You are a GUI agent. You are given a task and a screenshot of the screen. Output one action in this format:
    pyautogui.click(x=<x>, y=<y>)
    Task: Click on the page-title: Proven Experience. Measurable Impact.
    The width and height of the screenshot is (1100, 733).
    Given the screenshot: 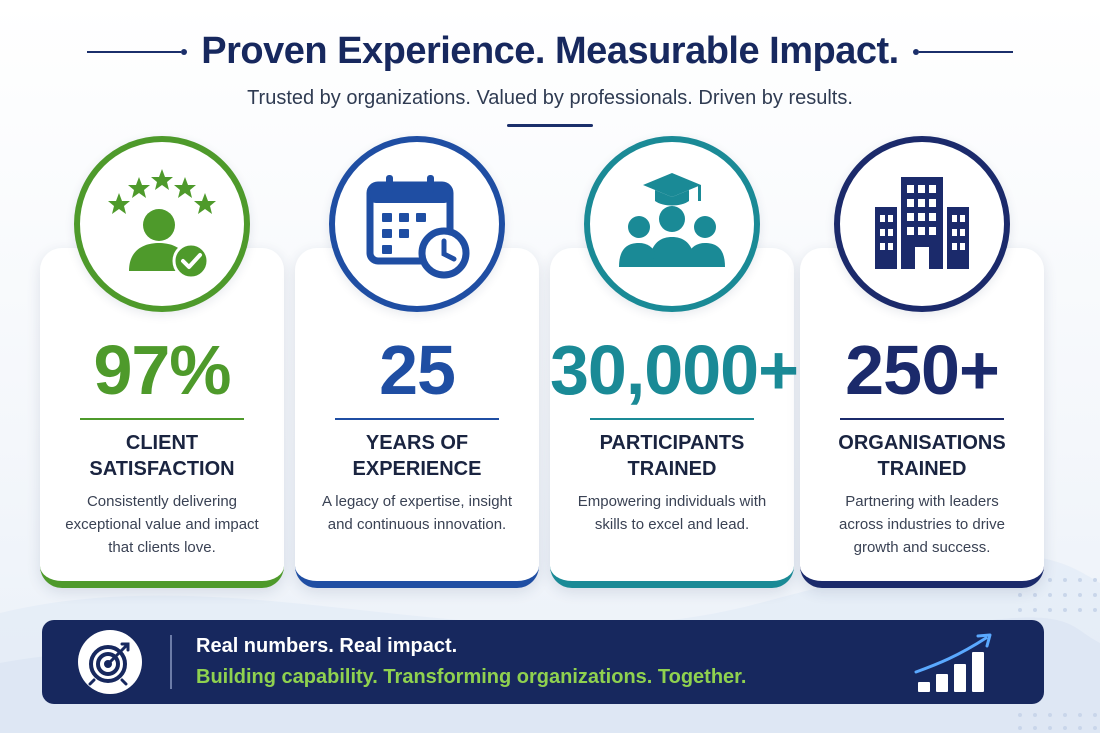 What is the action you would take?
    pyautogui.click(x=550, y=51)
    